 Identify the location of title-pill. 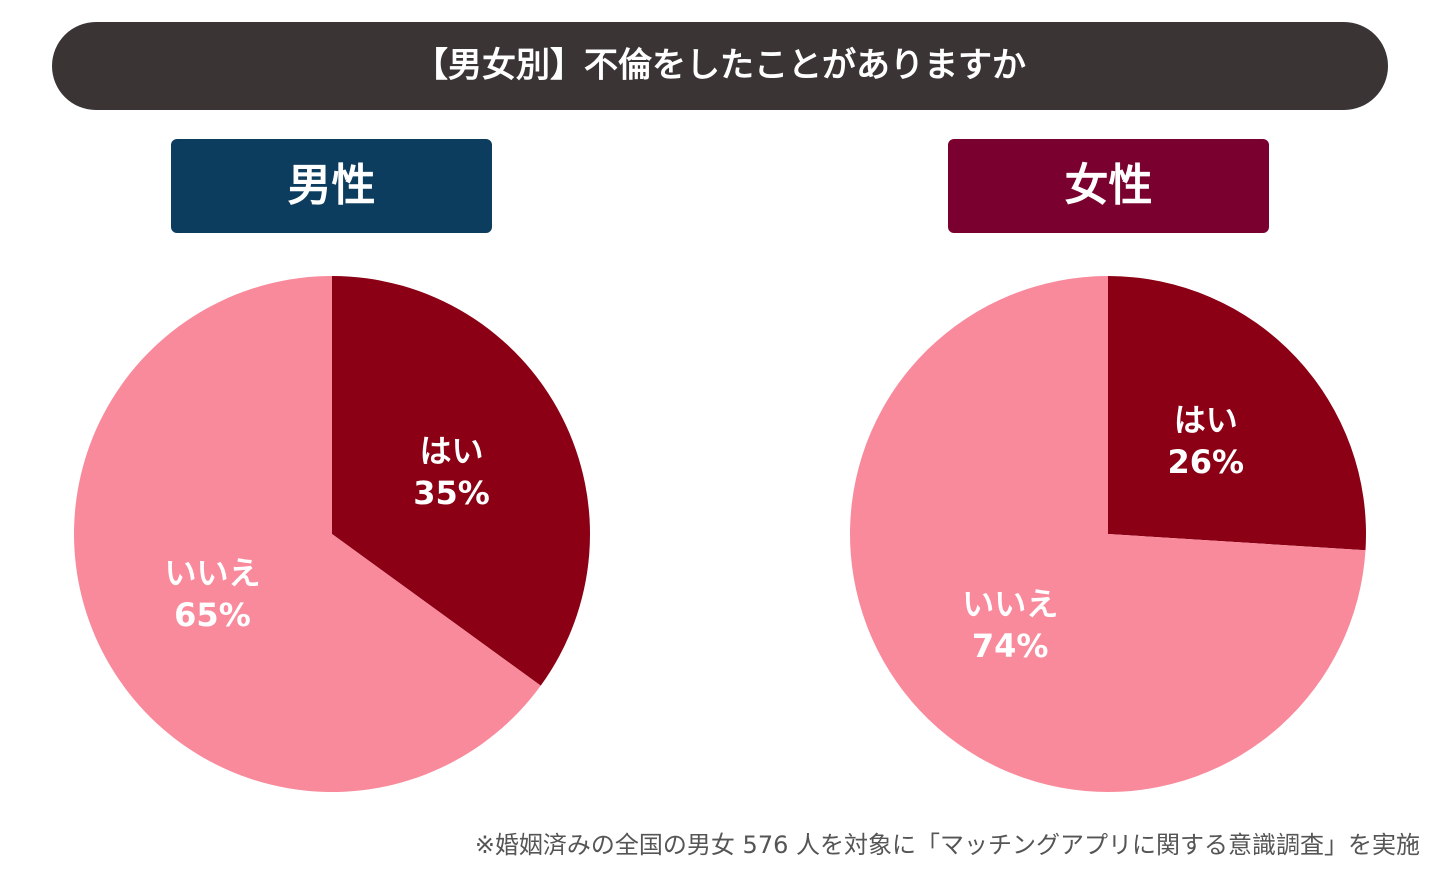
(720, 66).